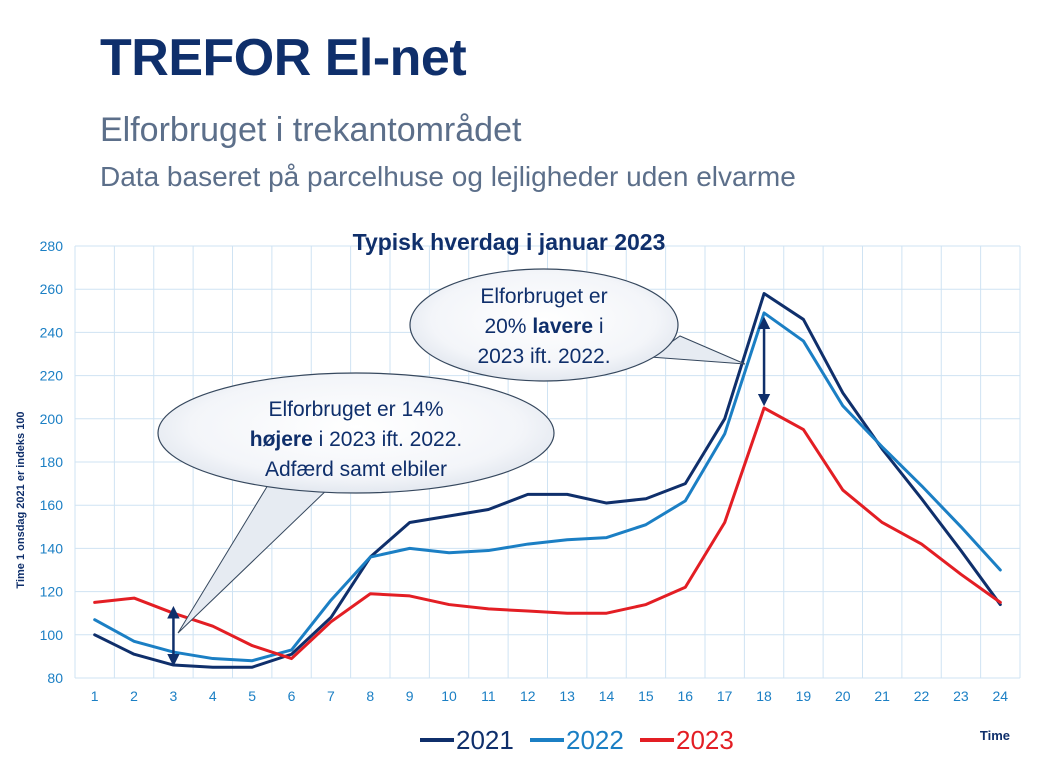 This screenshot has width=1040, height=769. Describe the element at coordinates (995, 735) in the screenshot. I see `x-axis-label: Time` at that location.